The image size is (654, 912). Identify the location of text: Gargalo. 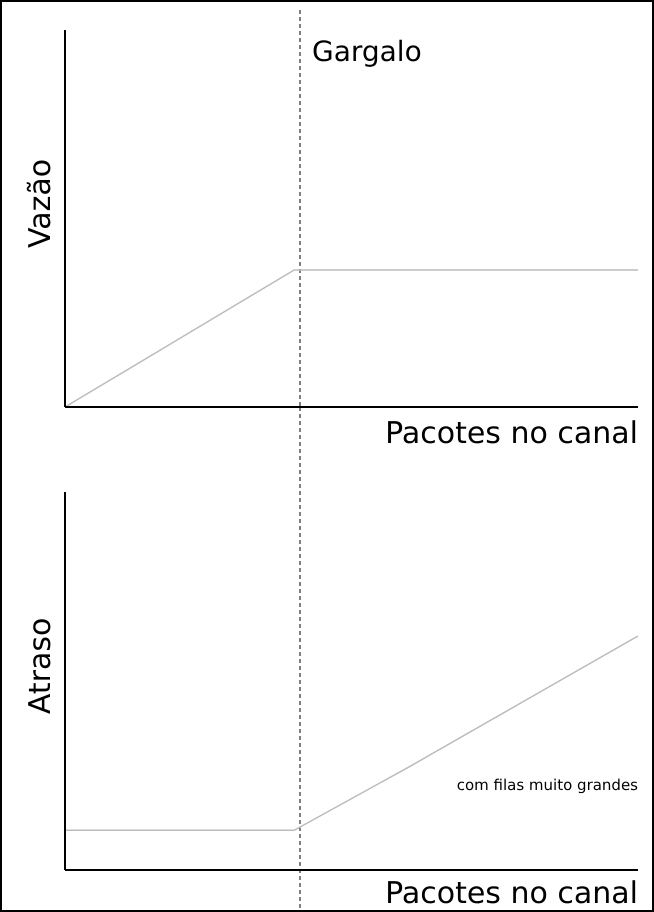
(367, 51).